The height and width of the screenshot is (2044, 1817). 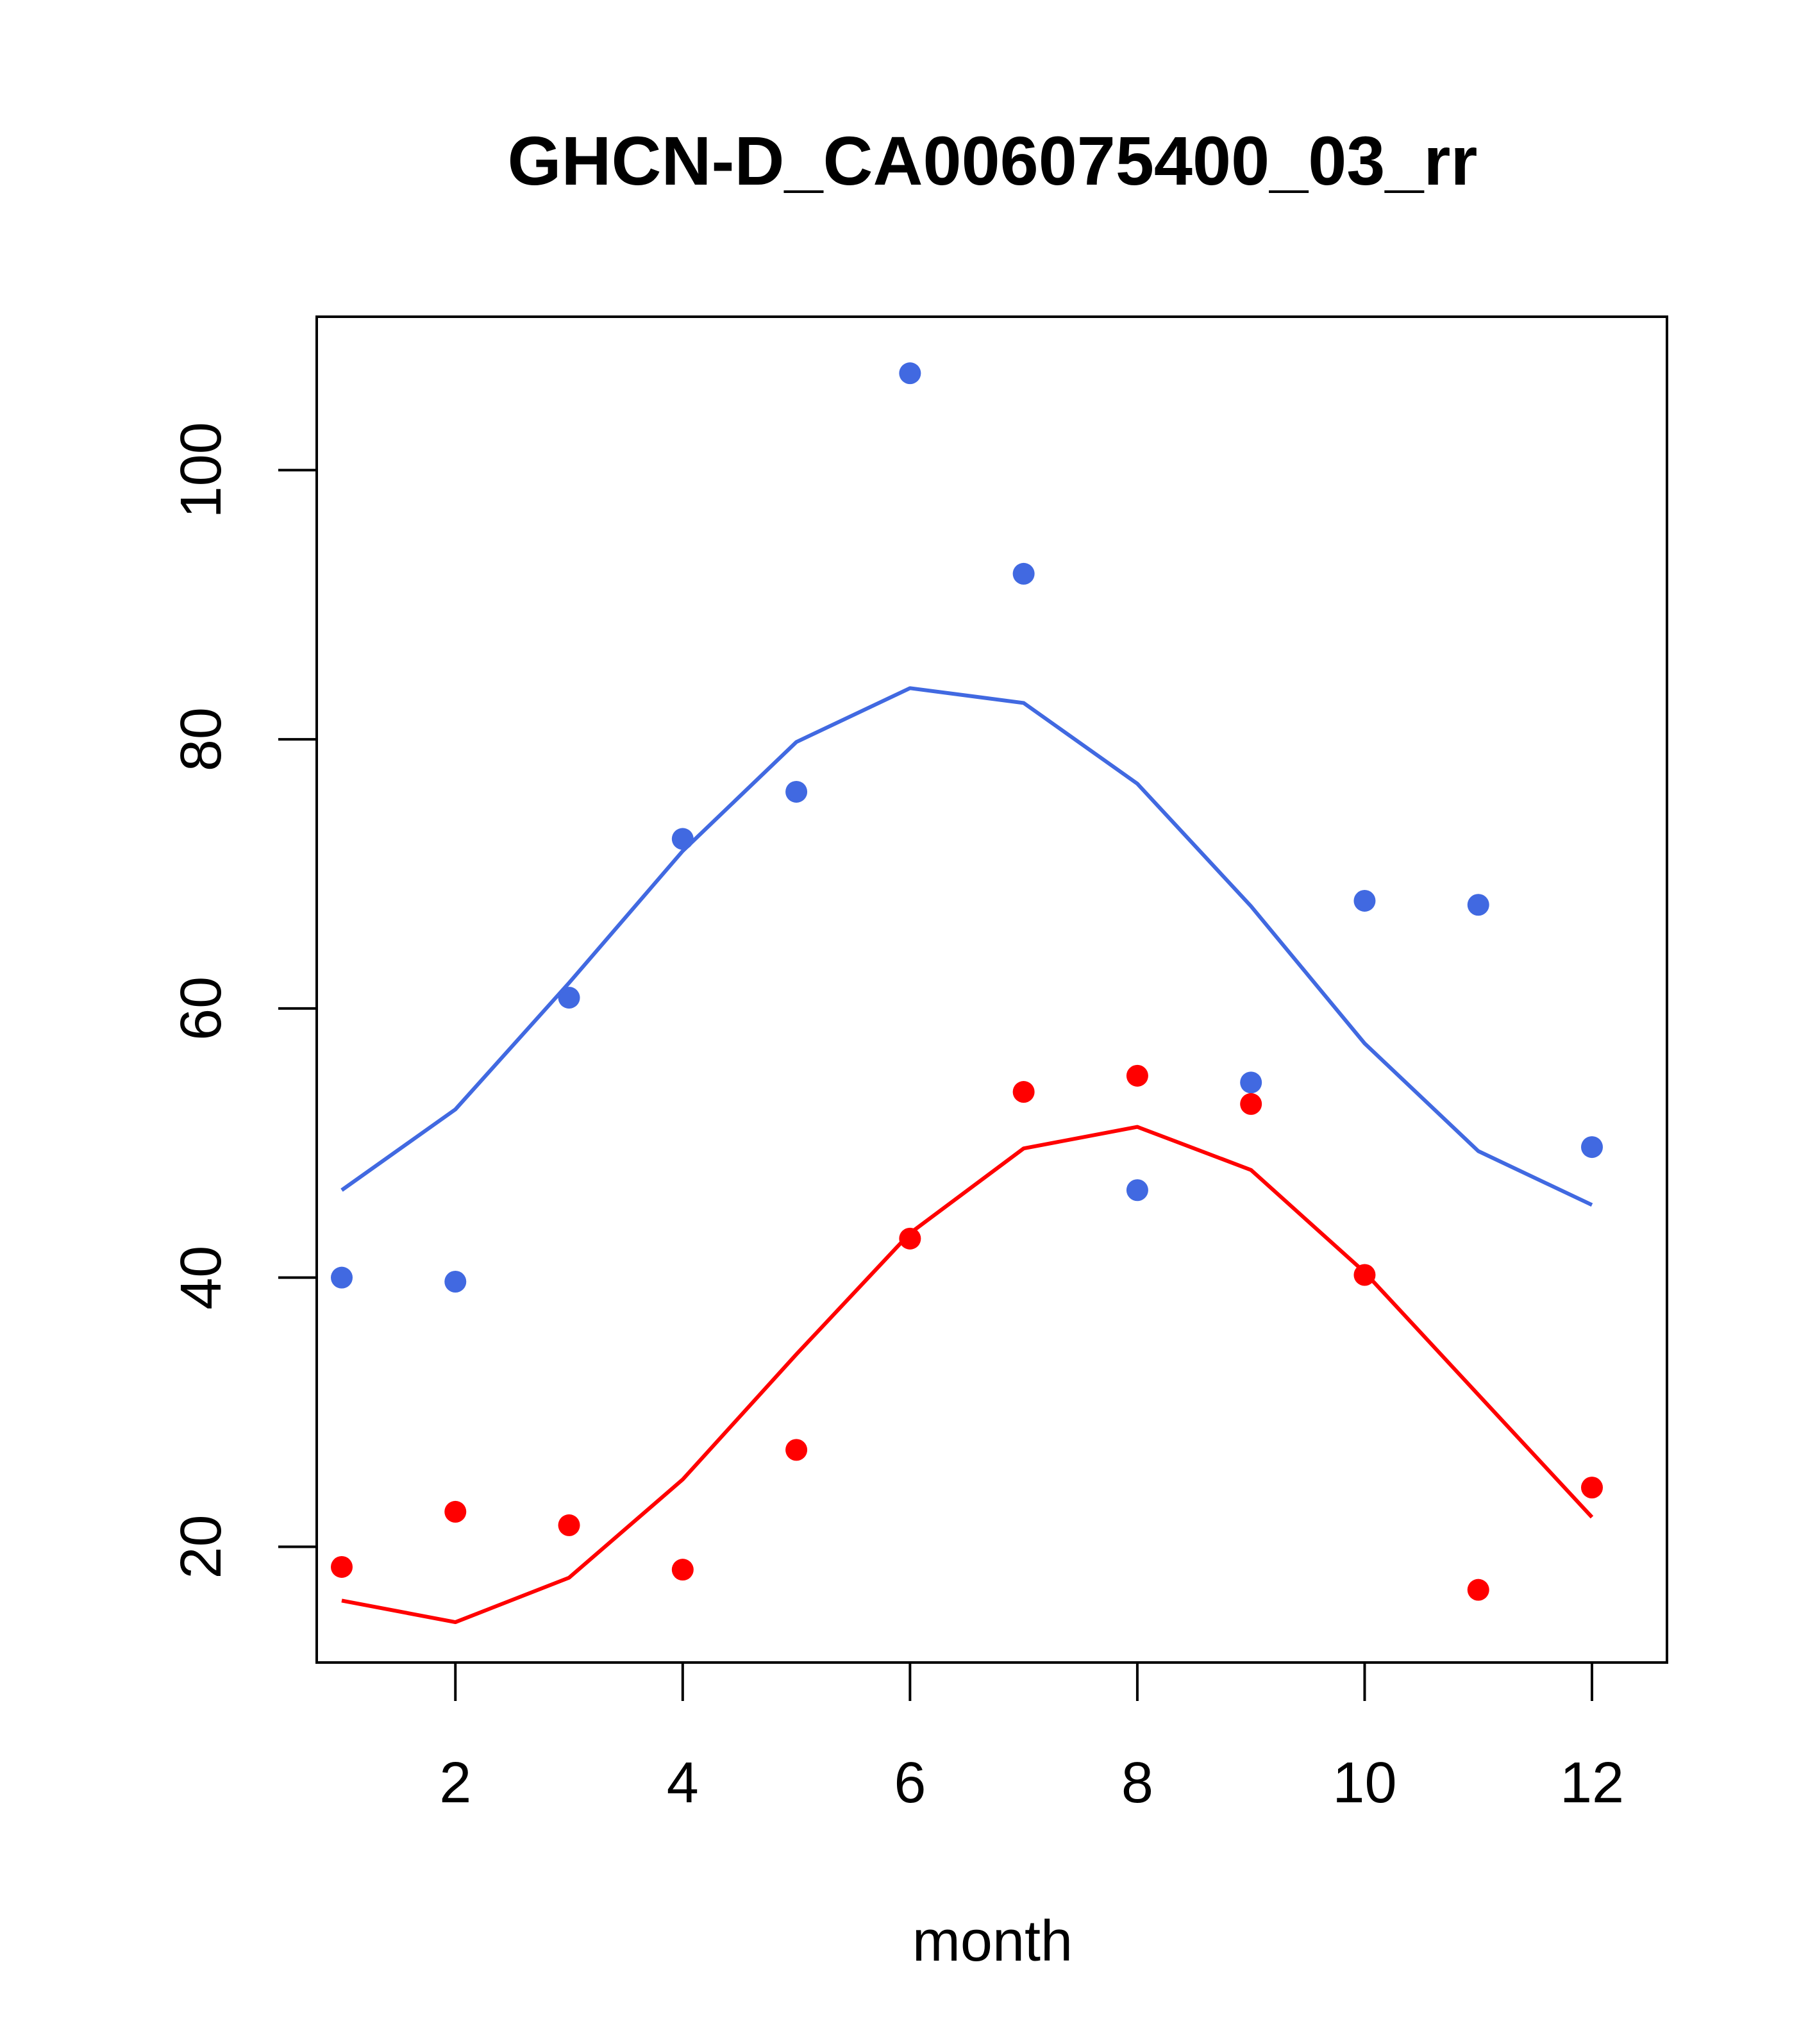 What do you see at coordinates (993, 1941) in the screenshot?
I see `x-axis-label: month` at bounding box center [993, 1941].